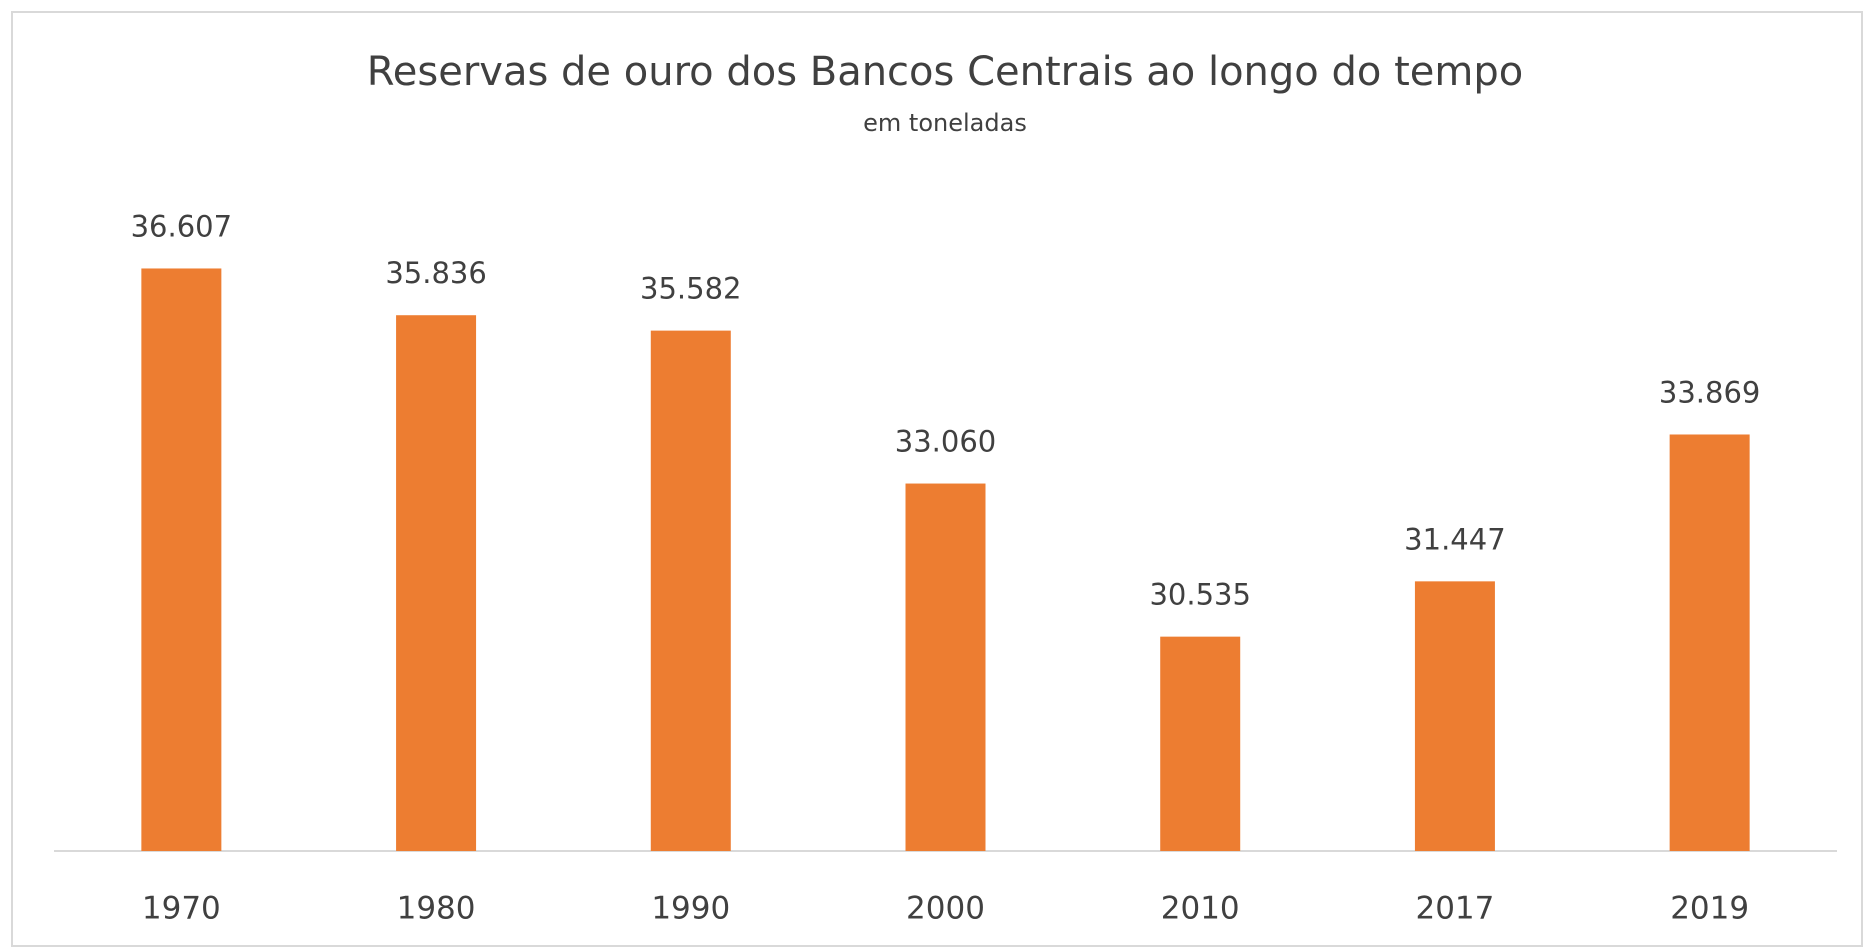 This screenshot has width=1865, height=949. What do you see at coordinates (181, 226) in the screenshot?
I see `data-label: 36.607` at bounding box center [181, 226].